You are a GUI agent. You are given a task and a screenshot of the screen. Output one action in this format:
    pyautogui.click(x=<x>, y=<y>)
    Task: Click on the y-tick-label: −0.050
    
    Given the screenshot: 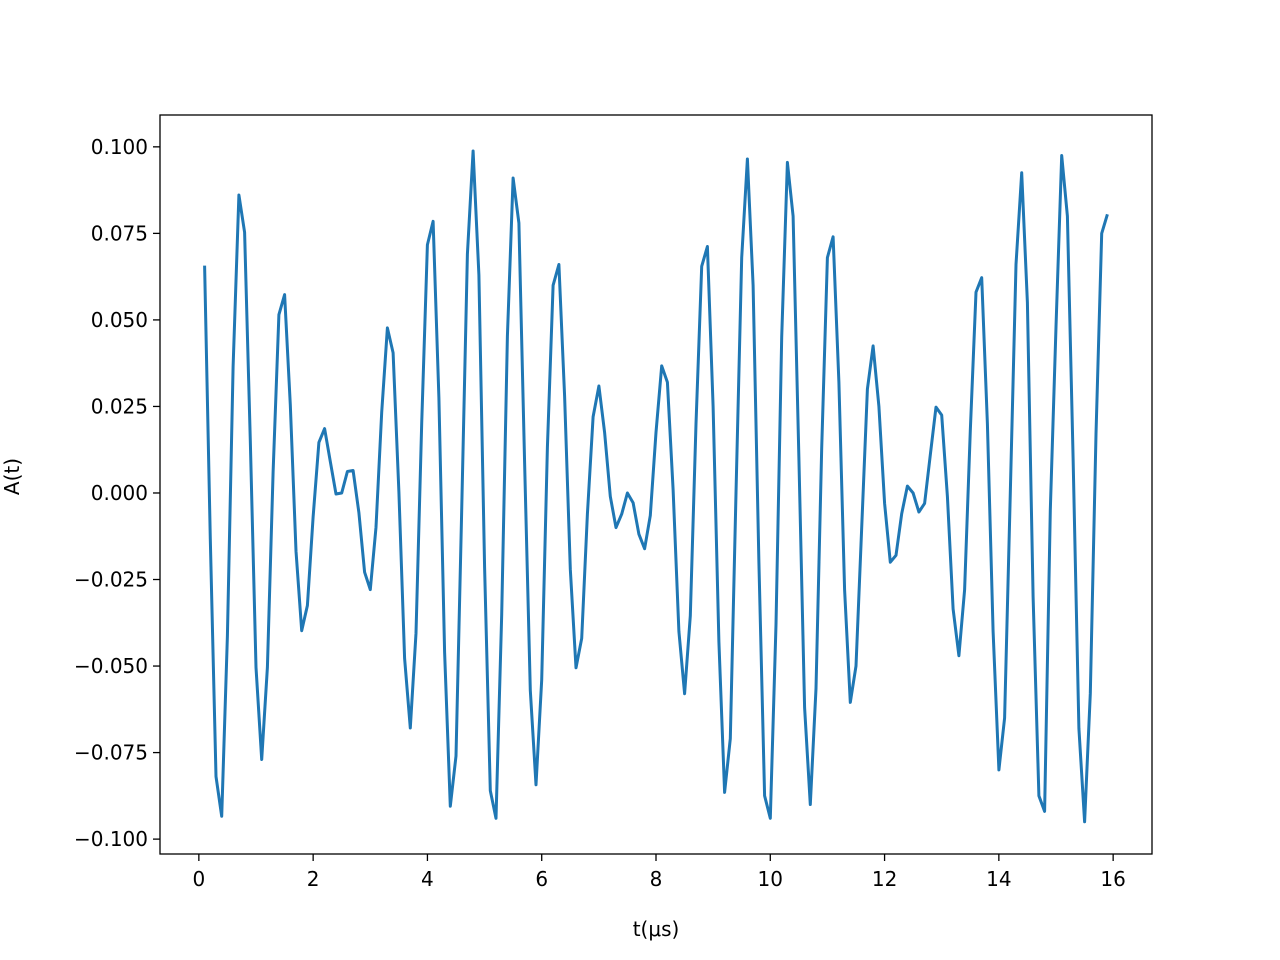 What is the action you would take?
    pyautogui.click(x=111, y=666)
    